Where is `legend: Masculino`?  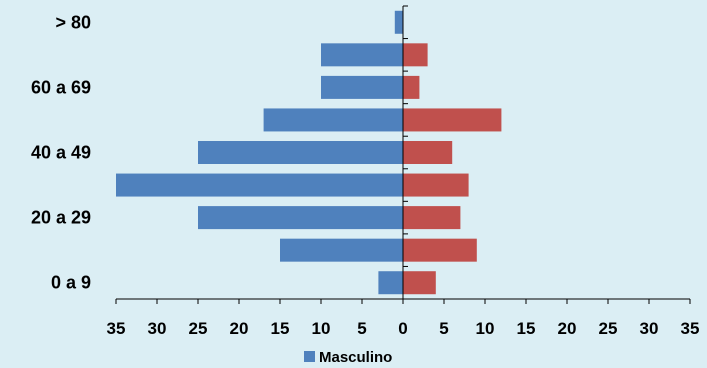
legend: Masculino is located at coordinates (348, 357).